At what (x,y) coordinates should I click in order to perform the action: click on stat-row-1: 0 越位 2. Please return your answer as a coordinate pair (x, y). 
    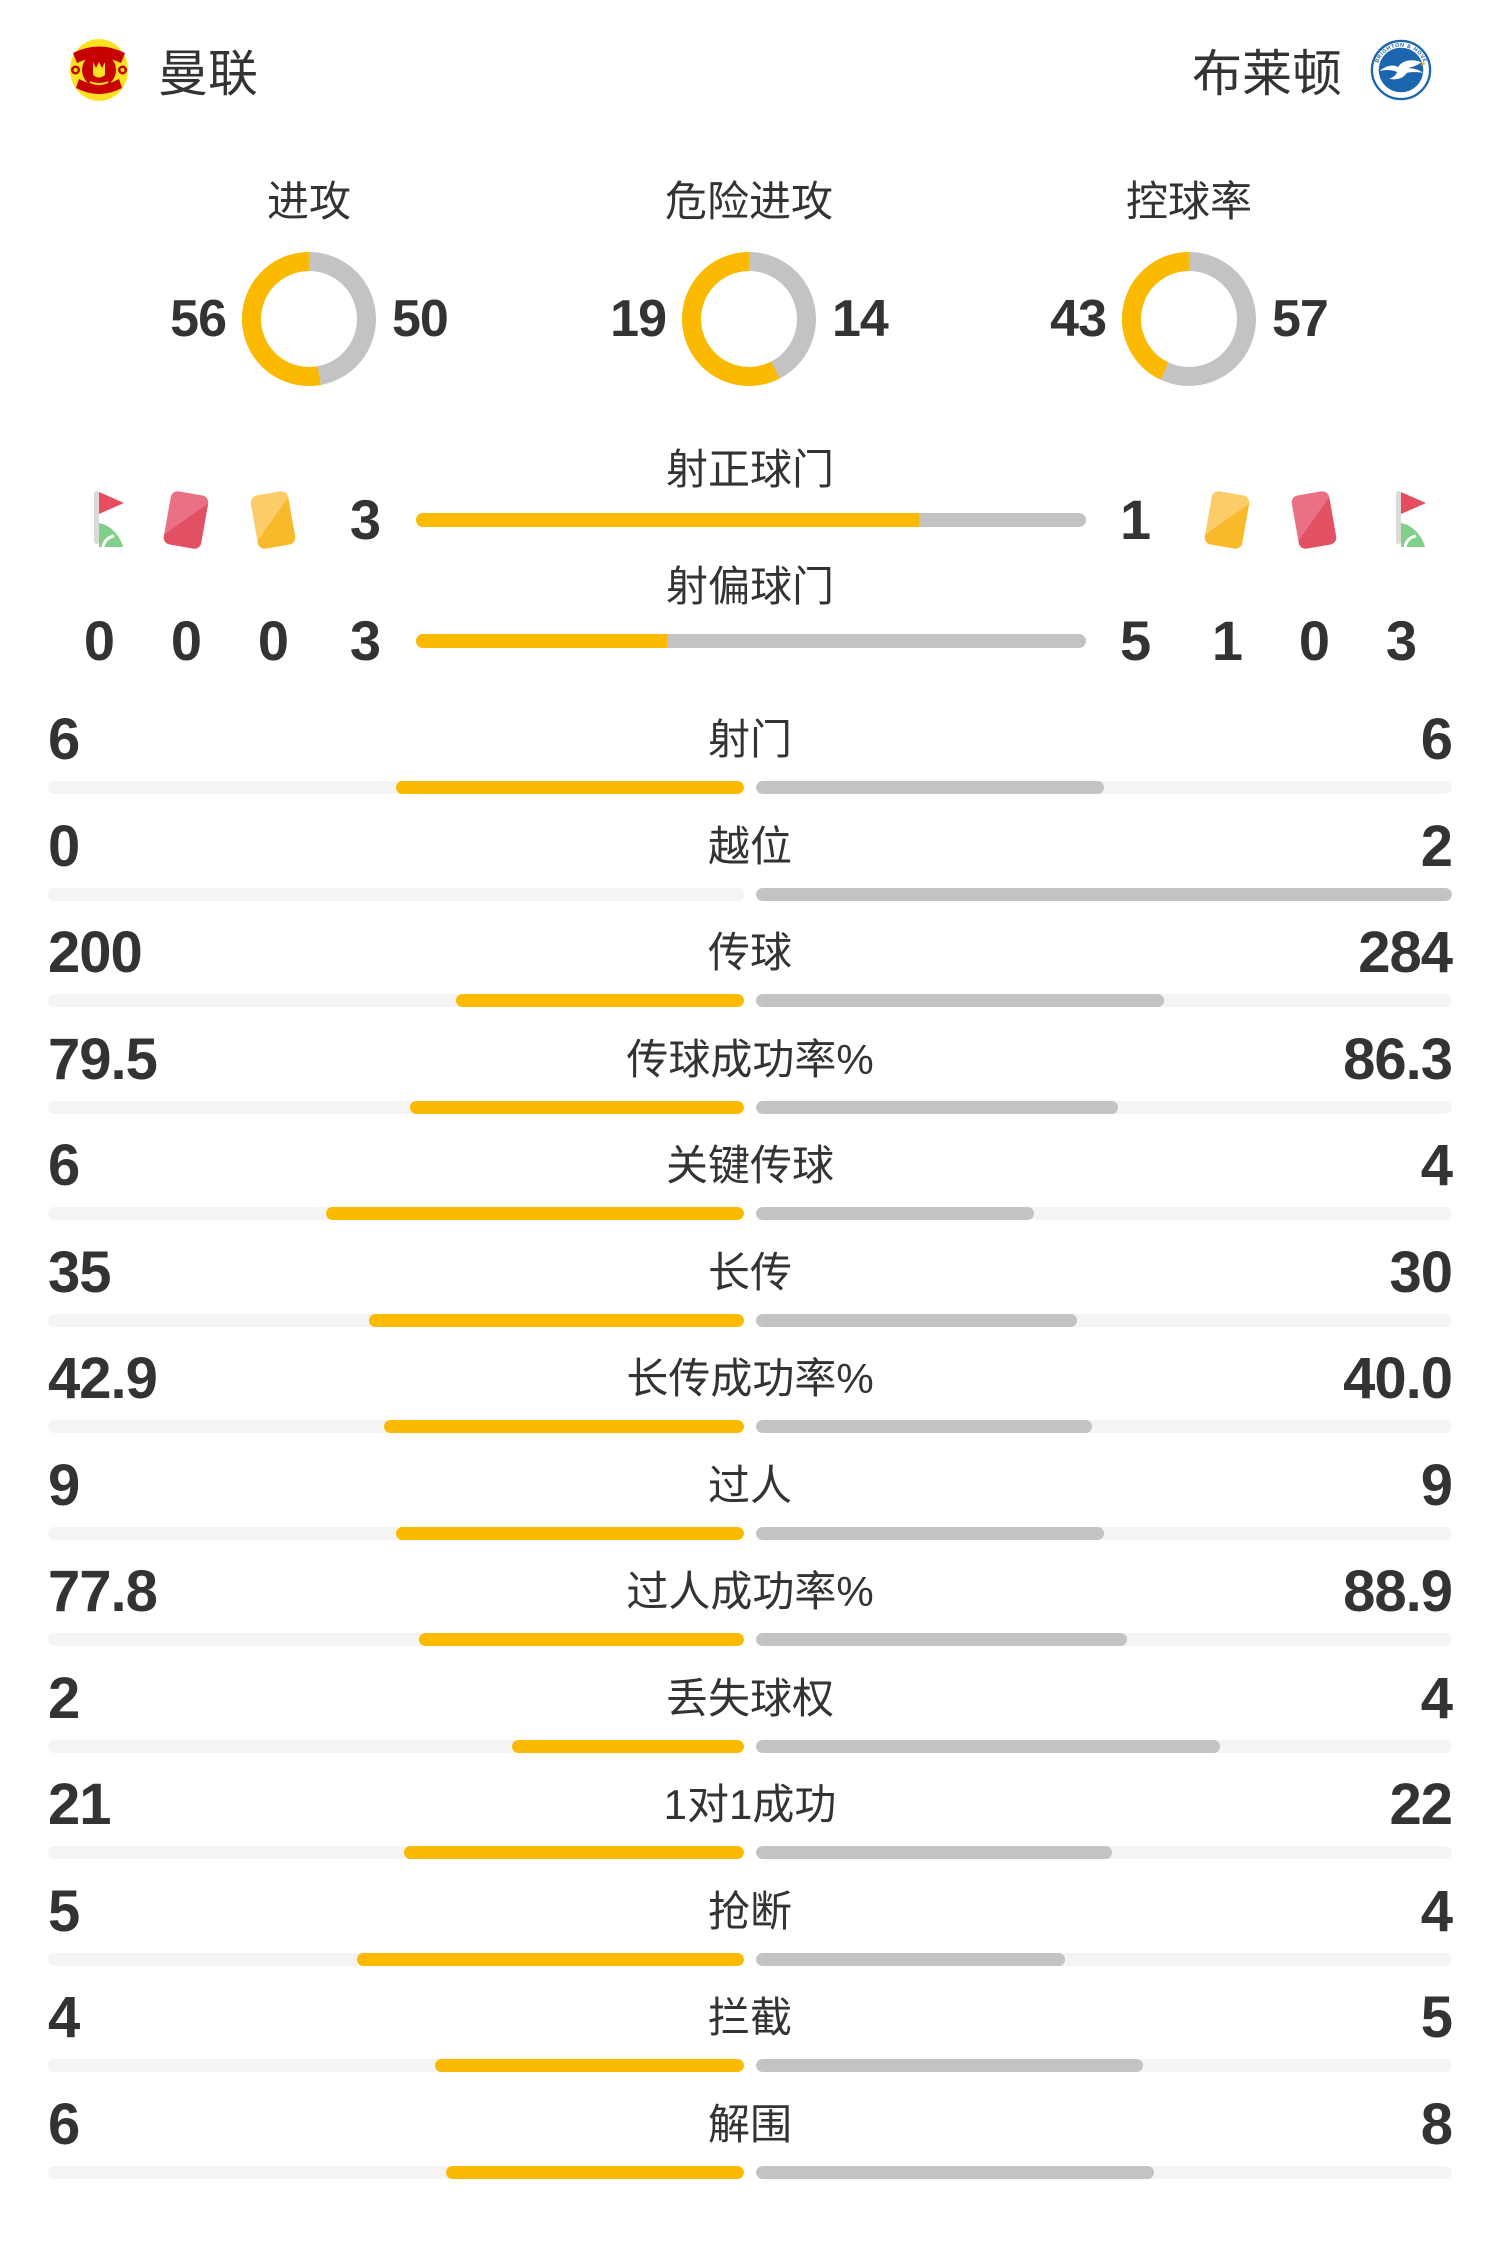
    Looking at the image, I should click on (750, 868).